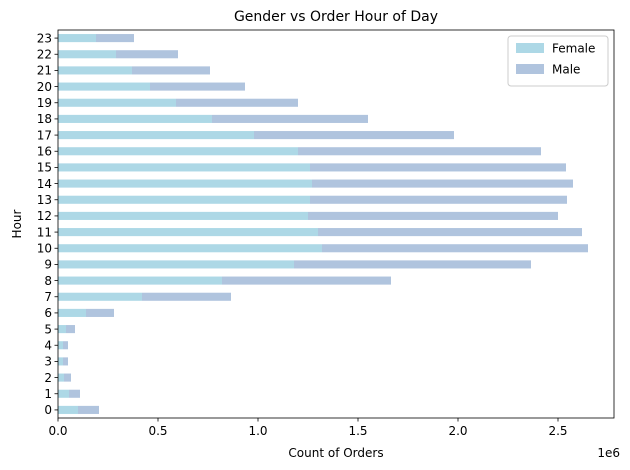 The width and height of the screenshot is (630, 470). I want to click on legend: Female Male, so click(558, 61).